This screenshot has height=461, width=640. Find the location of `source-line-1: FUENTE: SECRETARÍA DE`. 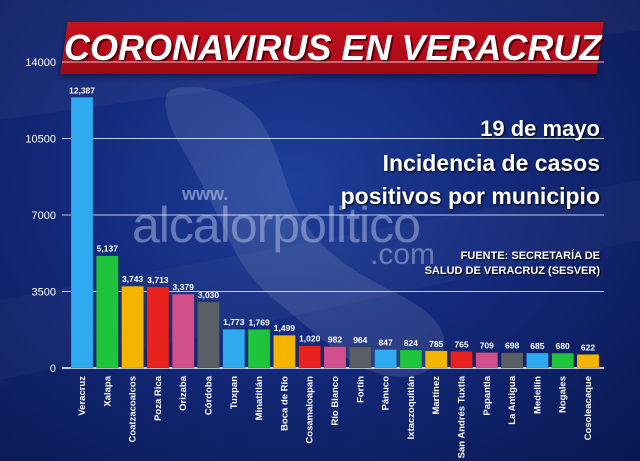

source-line-1: FUENTE: SECRETARÍA DE is located at coordinates (530, 256).